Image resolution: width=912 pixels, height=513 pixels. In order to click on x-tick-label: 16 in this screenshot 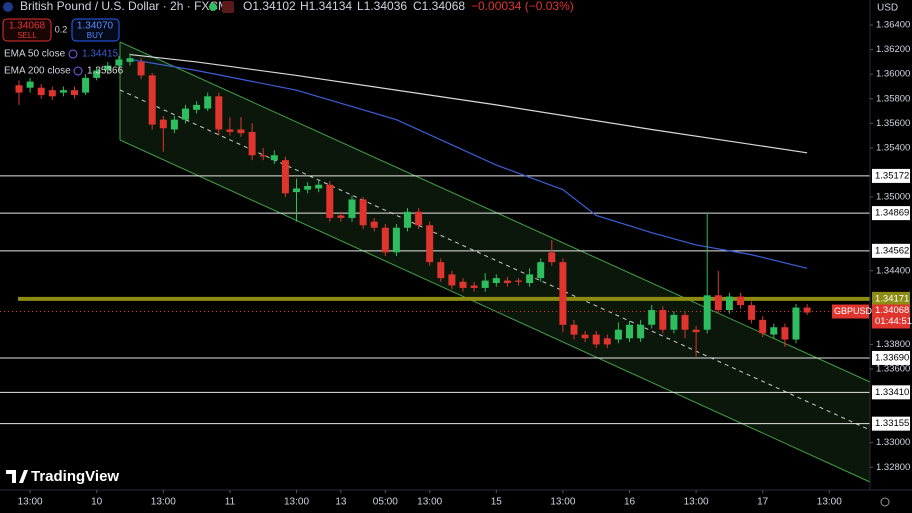, I will do `click(630, 502)`.